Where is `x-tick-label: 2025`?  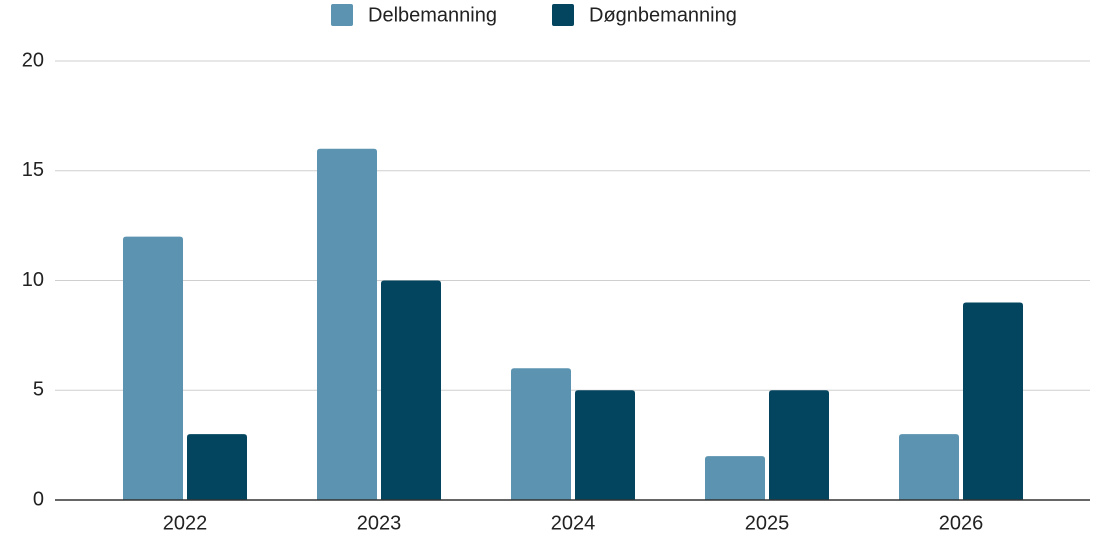
x-tick-label: 2025 is located at coordinates (767, 523).